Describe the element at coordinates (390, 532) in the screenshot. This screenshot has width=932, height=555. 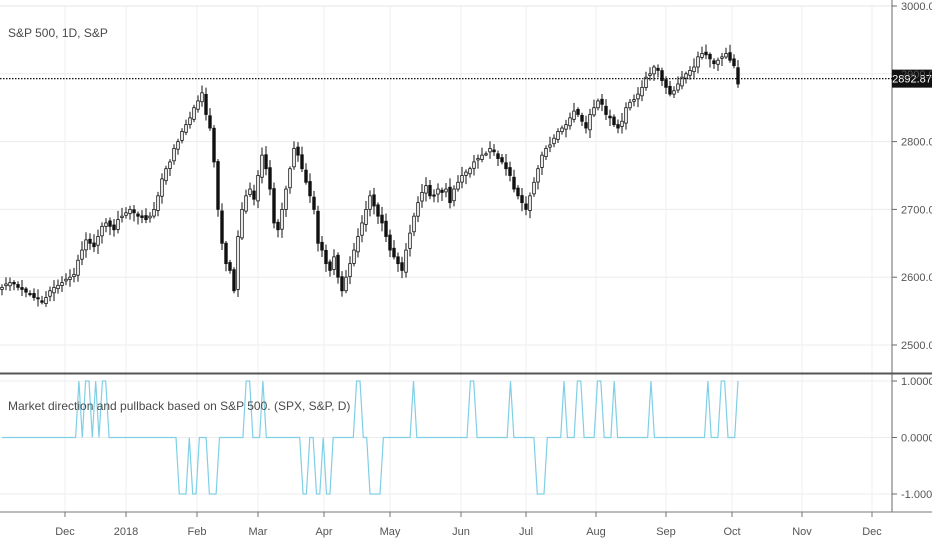
I see `x-tick-label-5: May` at that location.